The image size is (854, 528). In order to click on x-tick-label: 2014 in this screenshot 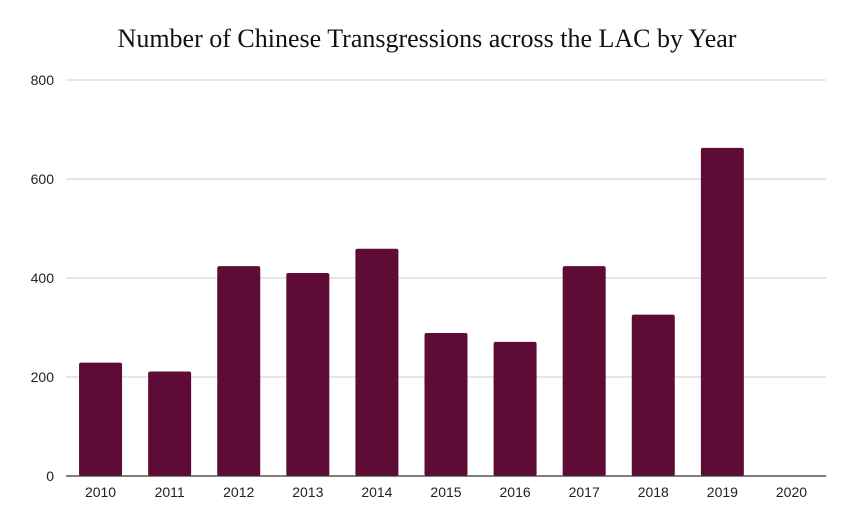, I will do `click(376, 492)`.